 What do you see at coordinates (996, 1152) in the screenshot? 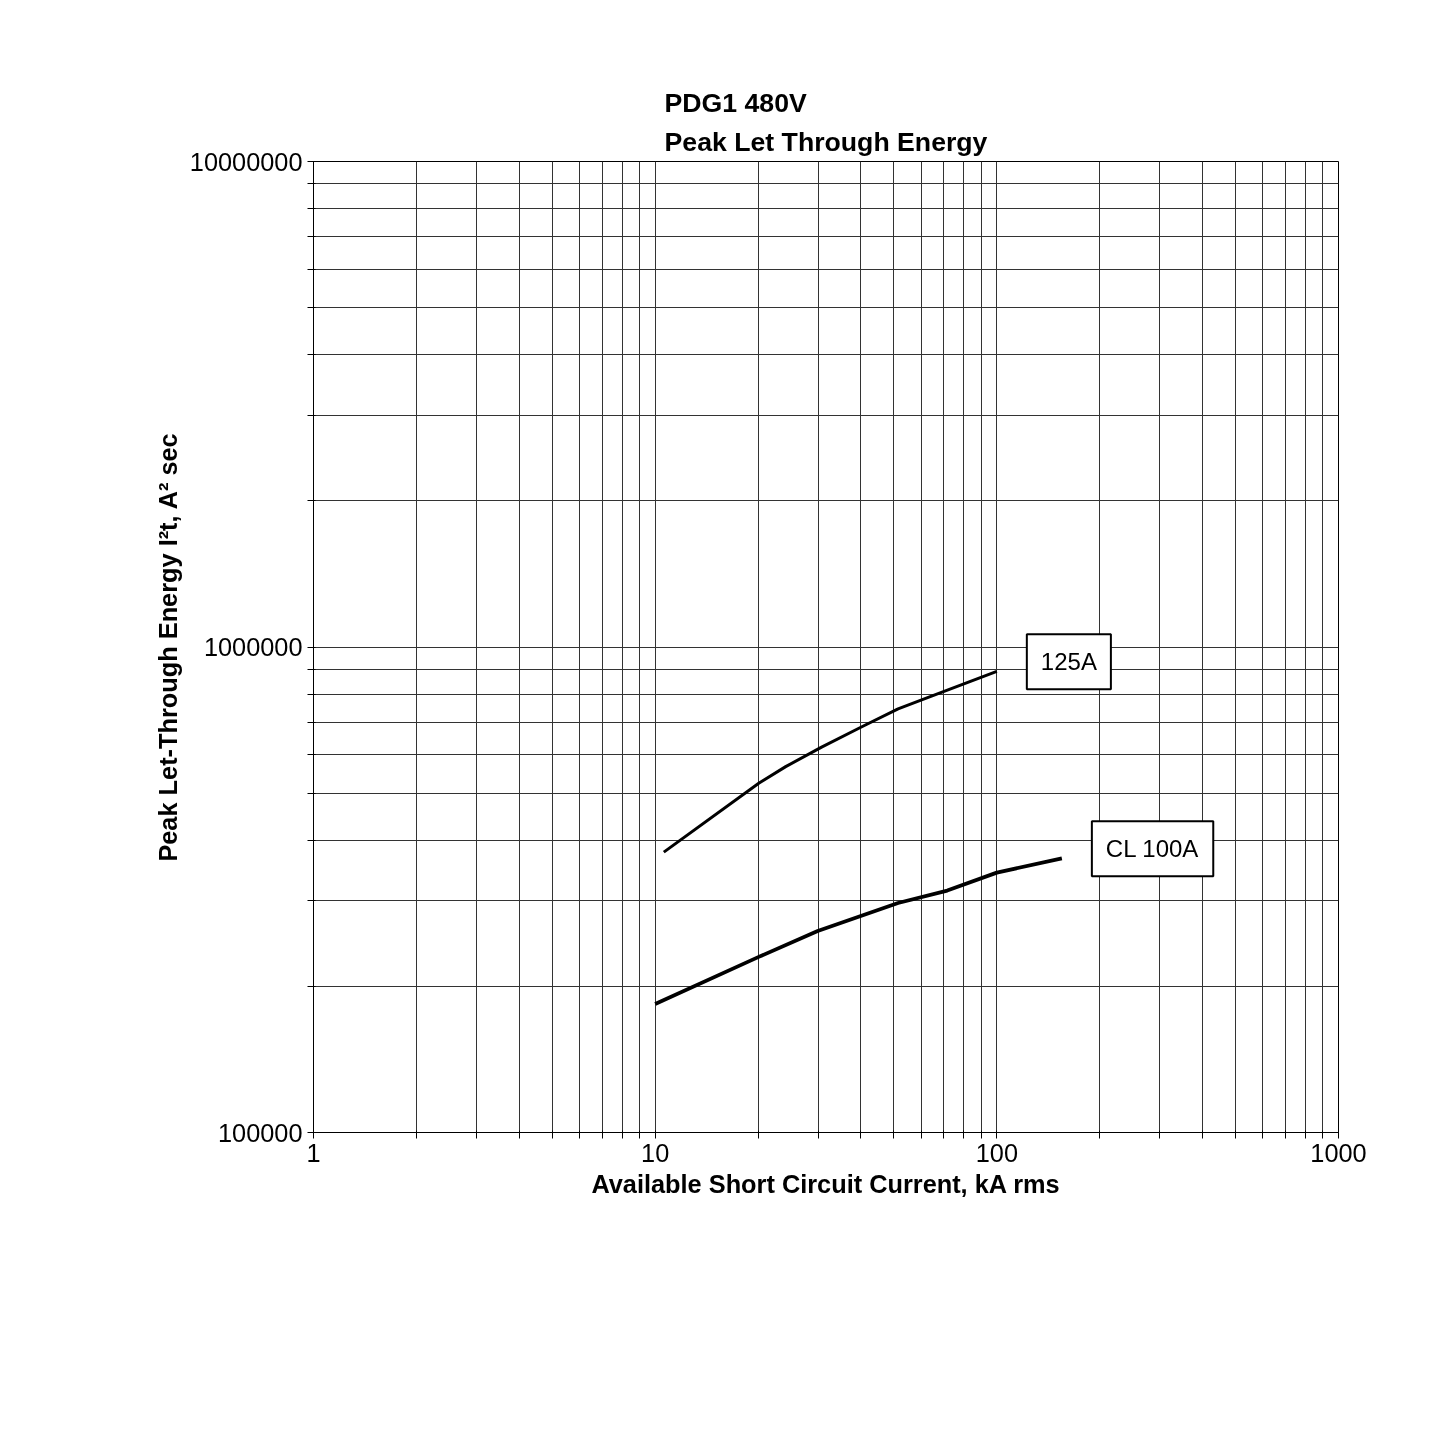
I see `x-tick-label: 100` at bounding box center [996, 1152].